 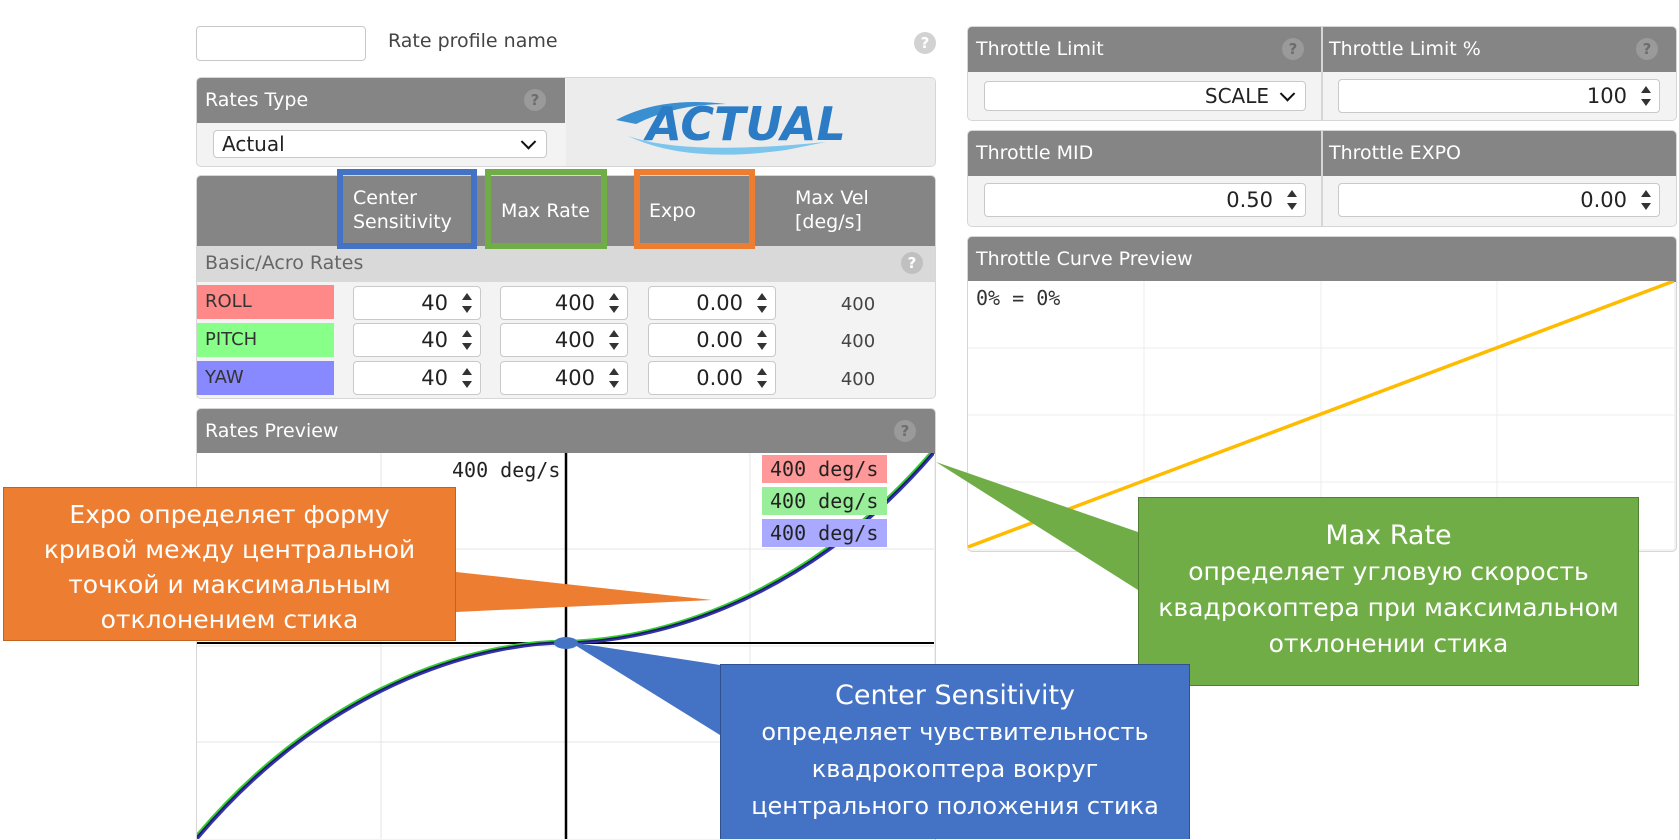 What do you see at coordinates (272, 431) in the screenshot?
I see `rates-preview-title: Rates Preview` at bounding box center [272, 431].